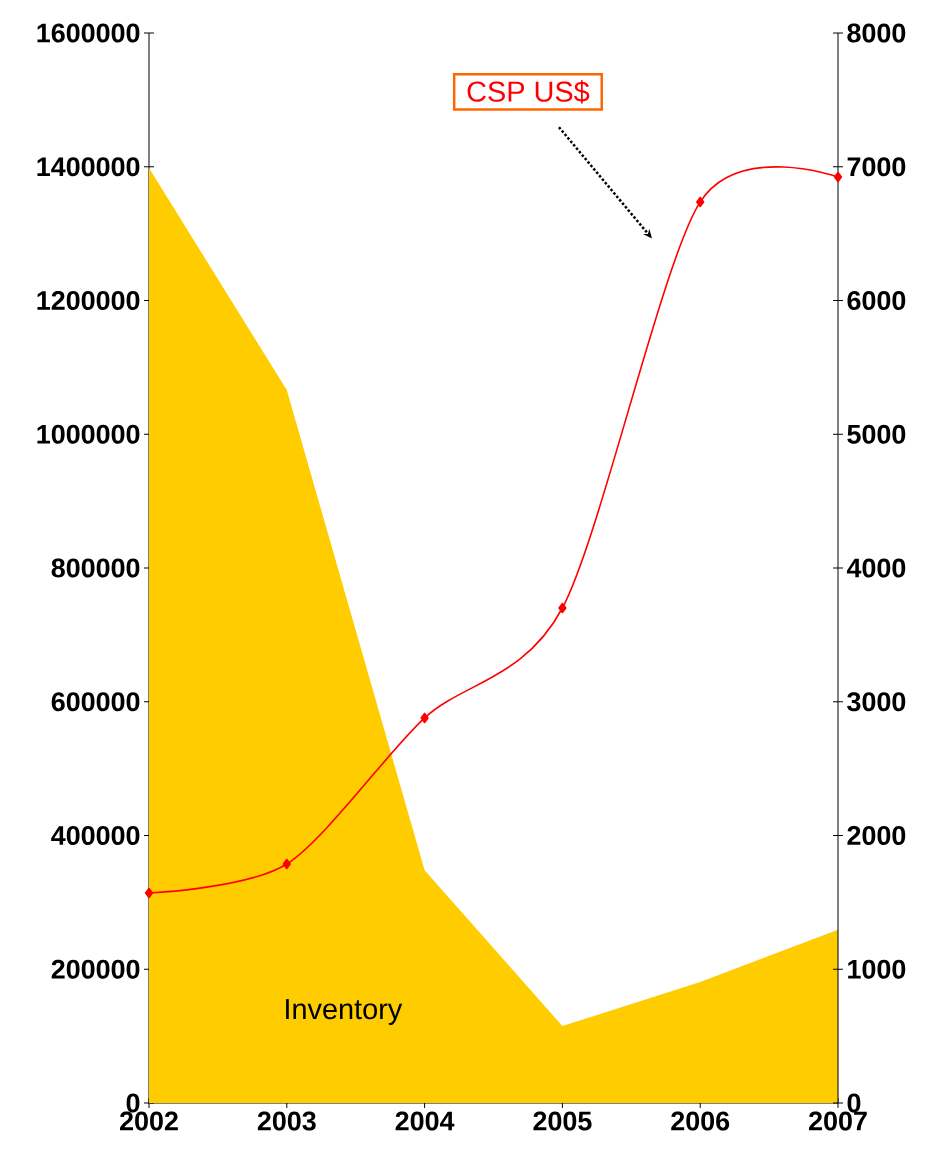  Describe the element at coordinates (876, 301) in the screenshot. I see `y2-tick-label: 6000` at that location.